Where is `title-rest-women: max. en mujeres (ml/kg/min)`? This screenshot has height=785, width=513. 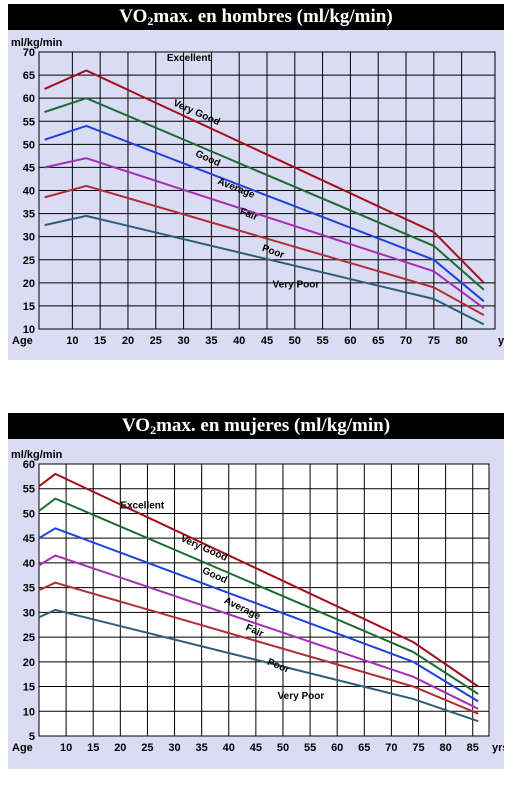 title-rest-women: max. en mujeres (ml/kg/min) is located at coordinates (273, 425).